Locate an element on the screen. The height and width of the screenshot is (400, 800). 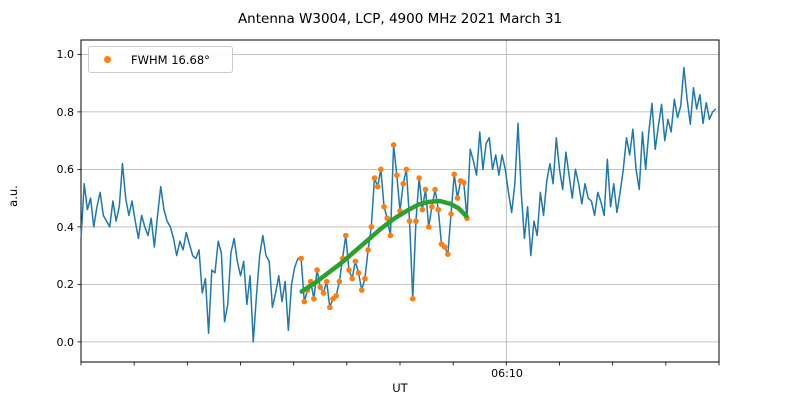
y-tick-label-0_2: 0.2 is located at coordinates (65, 284).